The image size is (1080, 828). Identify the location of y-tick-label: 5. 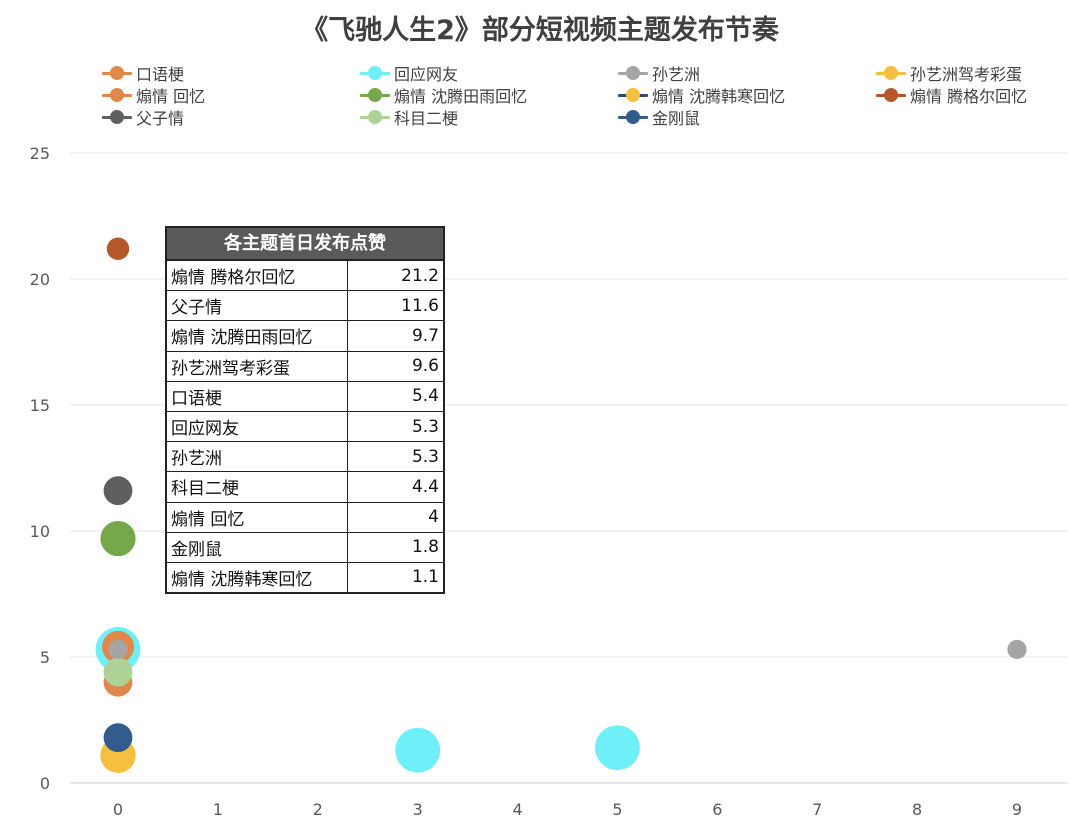
(45, 657).